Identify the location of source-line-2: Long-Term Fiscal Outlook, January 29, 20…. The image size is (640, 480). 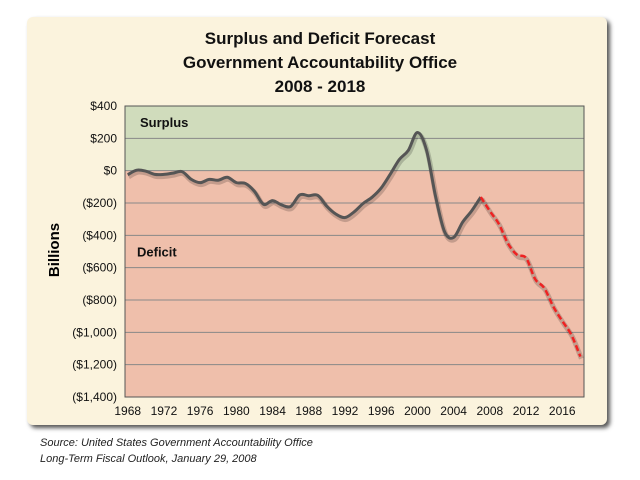
(148, 459).